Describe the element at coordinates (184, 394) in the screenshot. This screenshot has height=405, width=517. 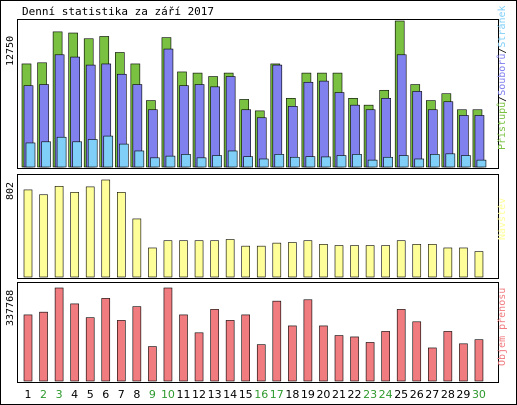
I see `x-label-day-11: 11` at that location.